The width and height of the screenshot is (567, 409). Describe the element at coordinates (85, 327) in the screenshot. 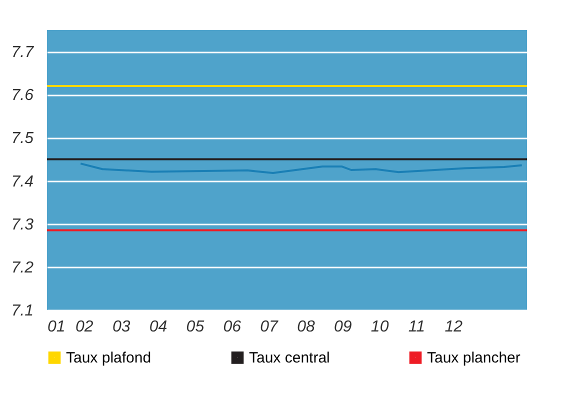

I see `x-tick-label: 02` at that location.